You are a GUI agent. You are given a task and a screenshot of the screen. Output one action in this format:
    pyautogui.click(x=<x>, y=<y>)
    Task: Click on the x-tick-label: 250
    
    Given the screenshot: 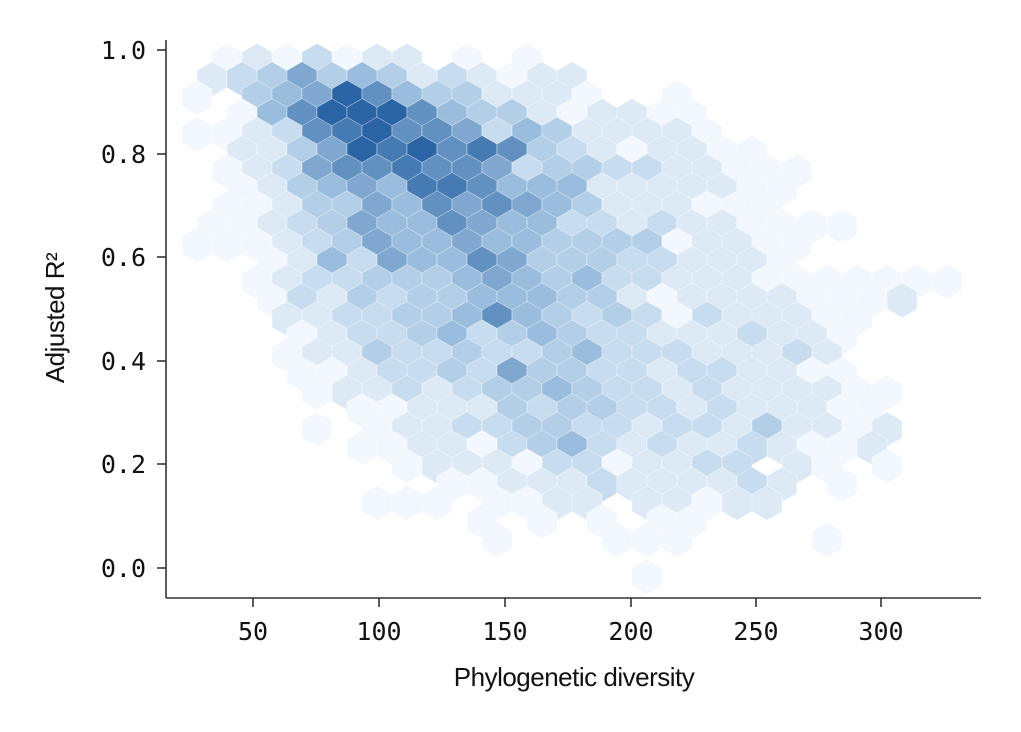 What is the action you would take?
    pyautogui.click(x=755, y=631)
    